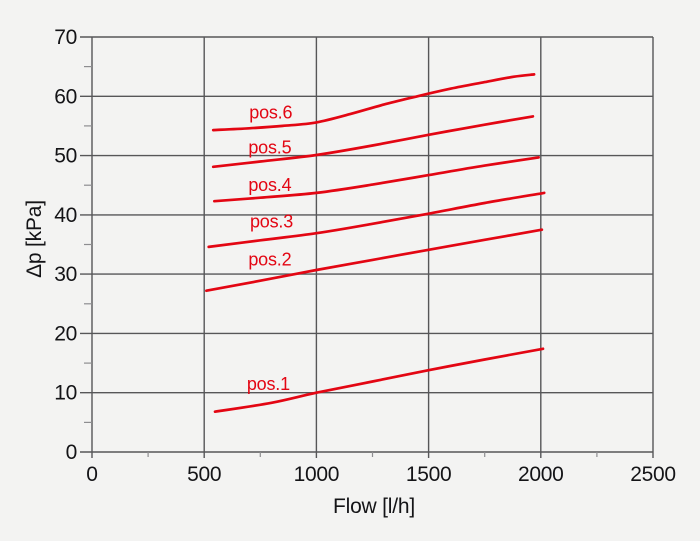  Describe the element at coordinates (65, 393) in the screenshot. I see `y-tick-label-10: 10` at that location.